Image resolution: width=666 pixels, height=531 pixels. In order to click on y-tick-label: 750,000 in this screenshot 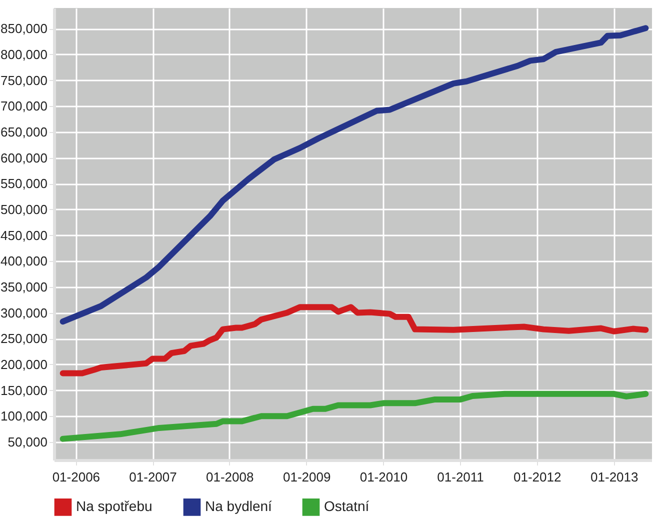, I will do `click(24, 80)`.